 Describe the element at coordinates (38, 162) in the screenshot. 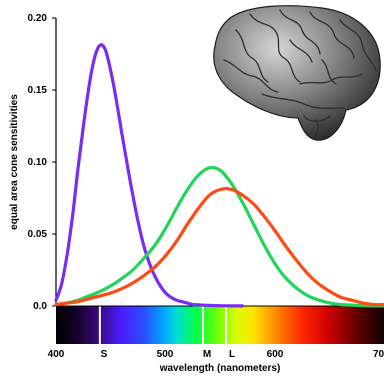

I see `y-tick-label-0.10: 0.10` at that location.